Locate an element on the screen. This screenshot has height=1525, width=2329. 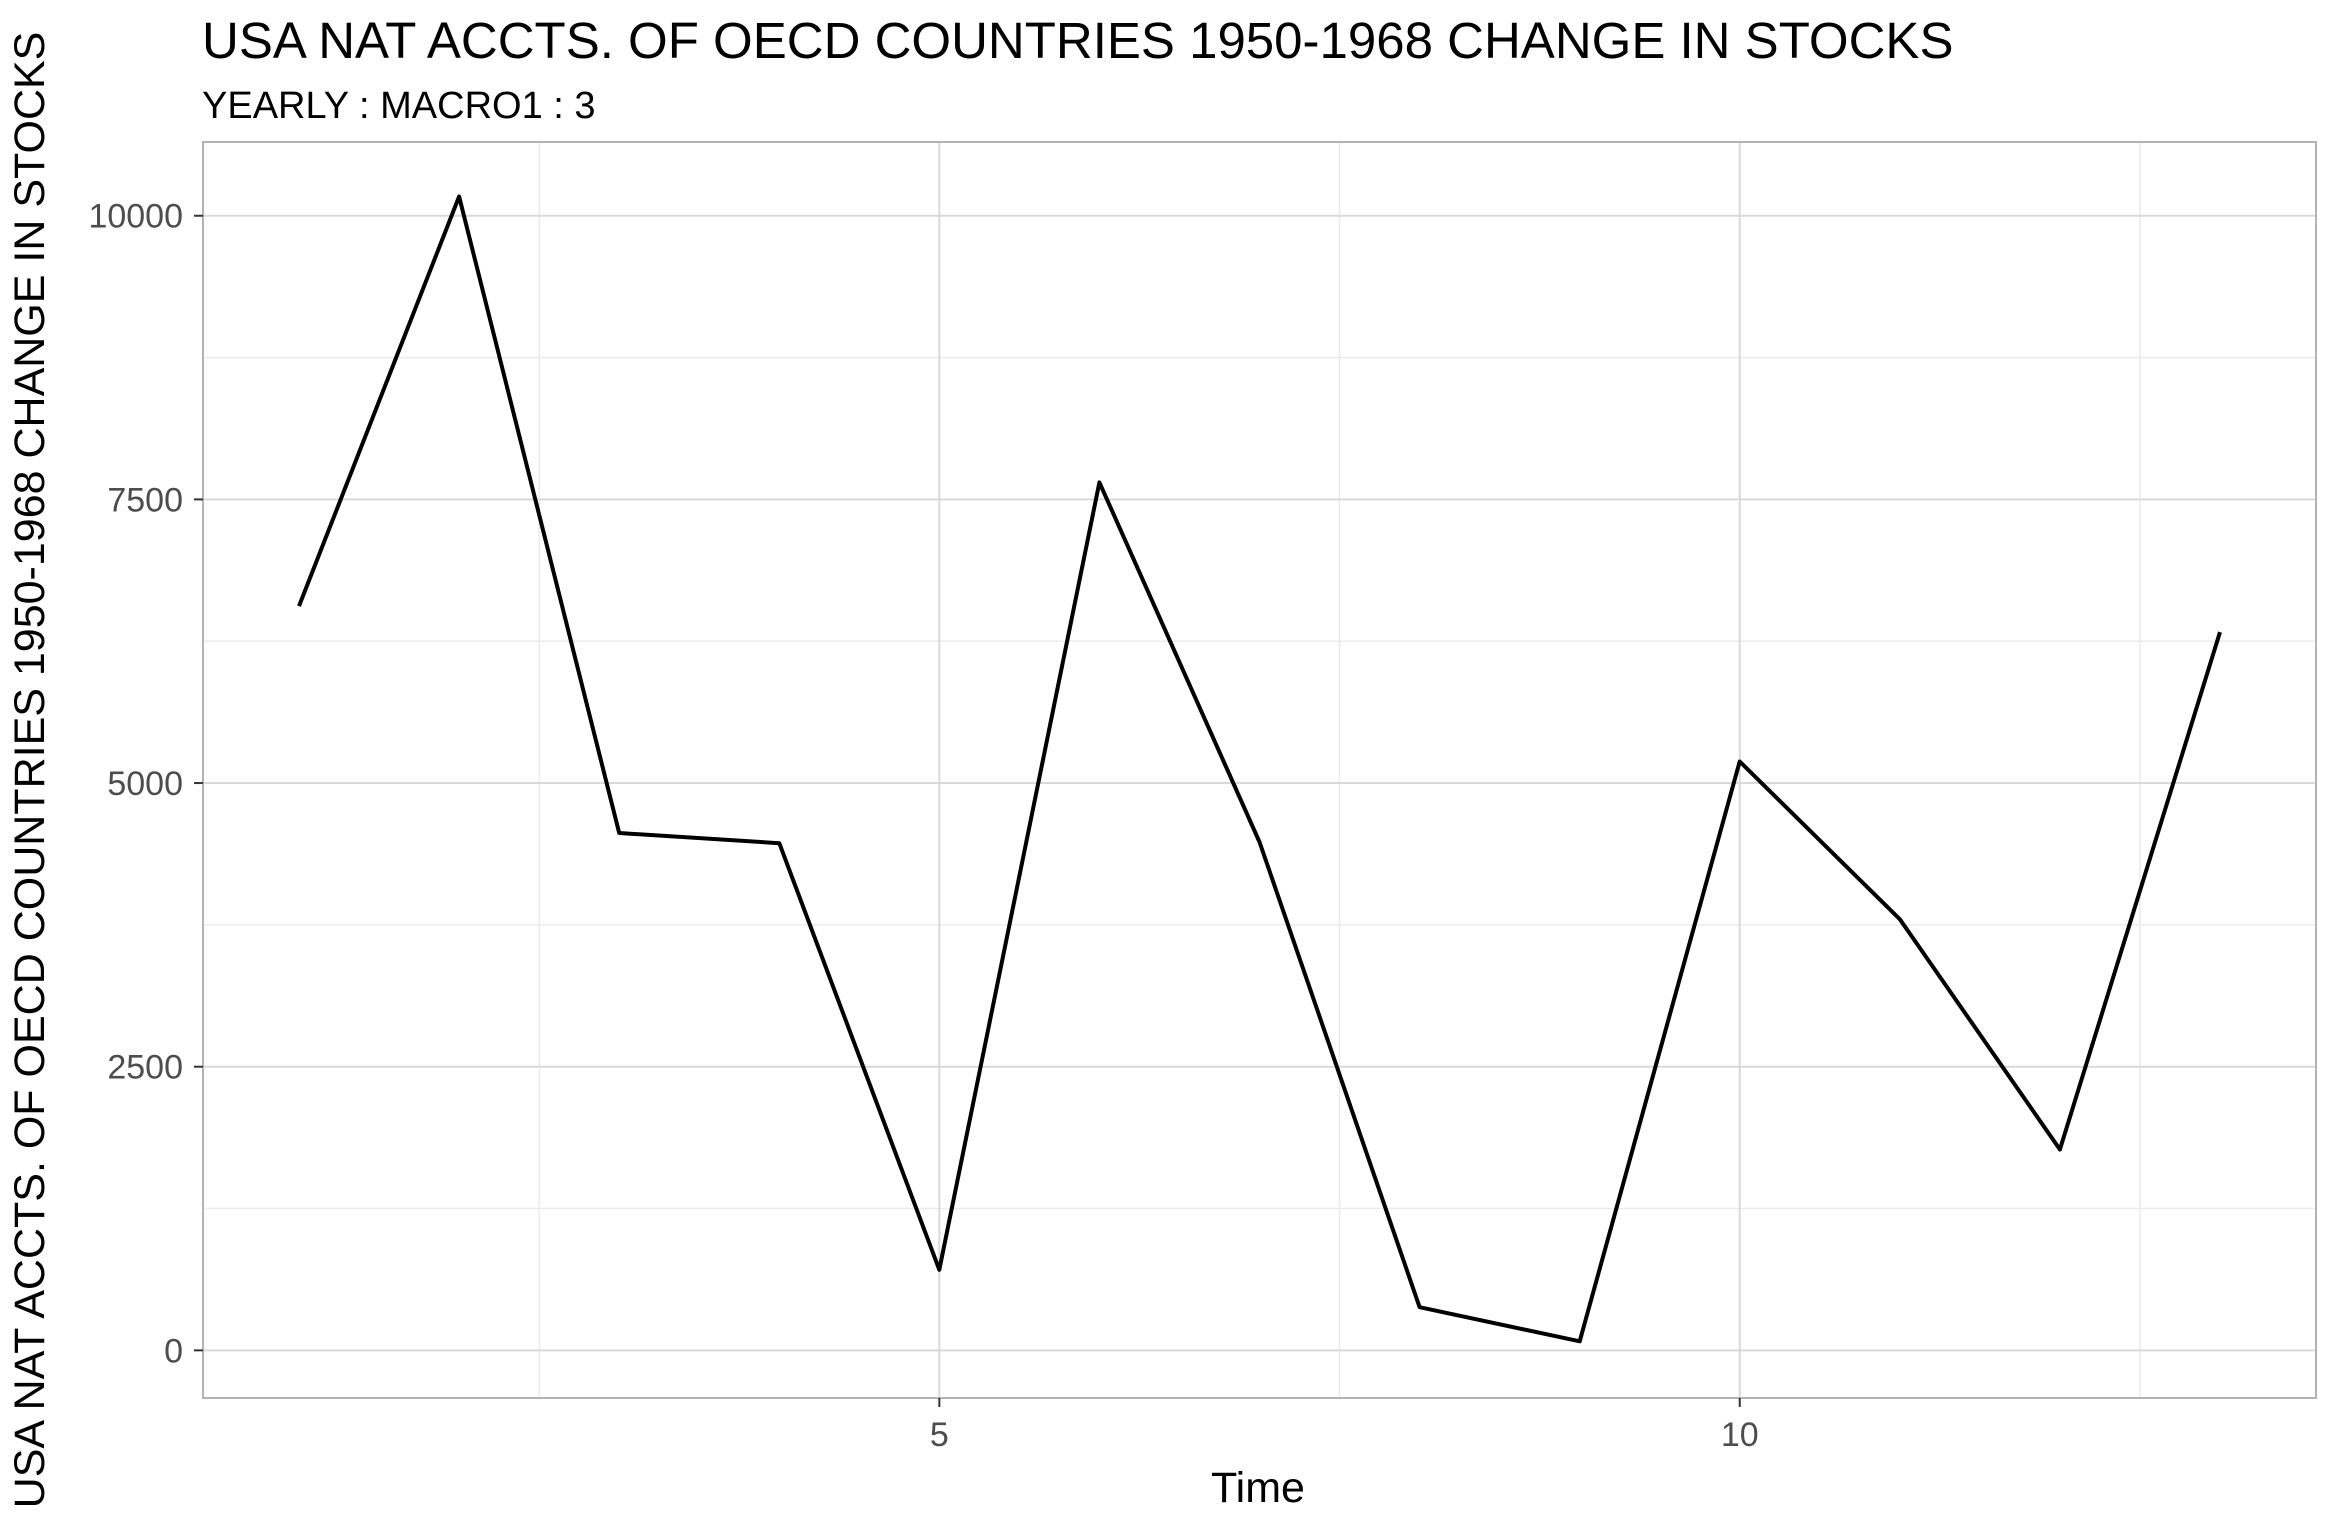
y-tick-label: 2500 is located at coordinates (145, 1068).